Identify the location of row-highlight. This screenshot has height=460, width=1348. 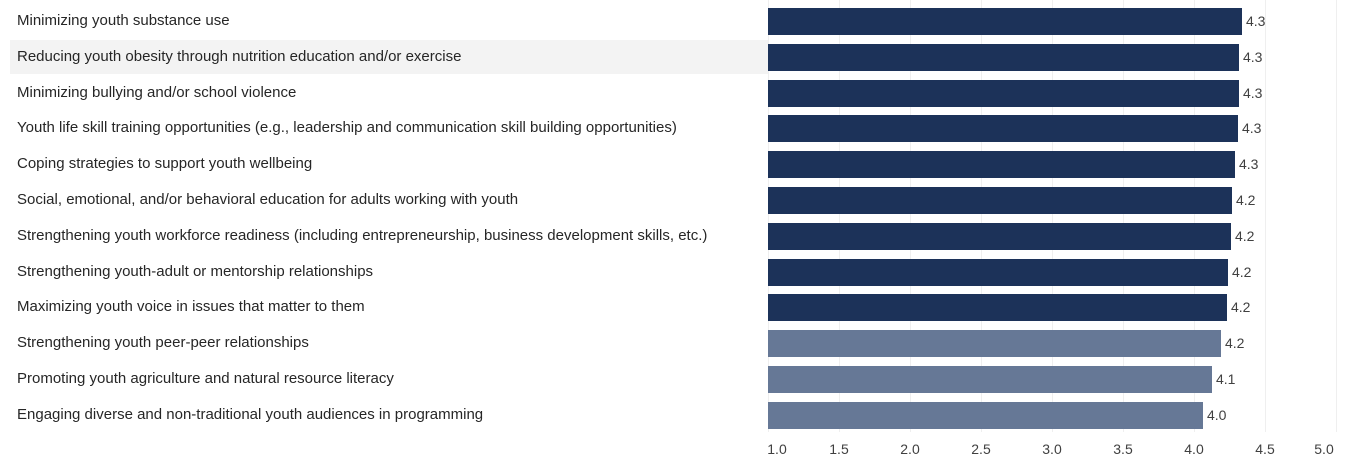
(389, 57).